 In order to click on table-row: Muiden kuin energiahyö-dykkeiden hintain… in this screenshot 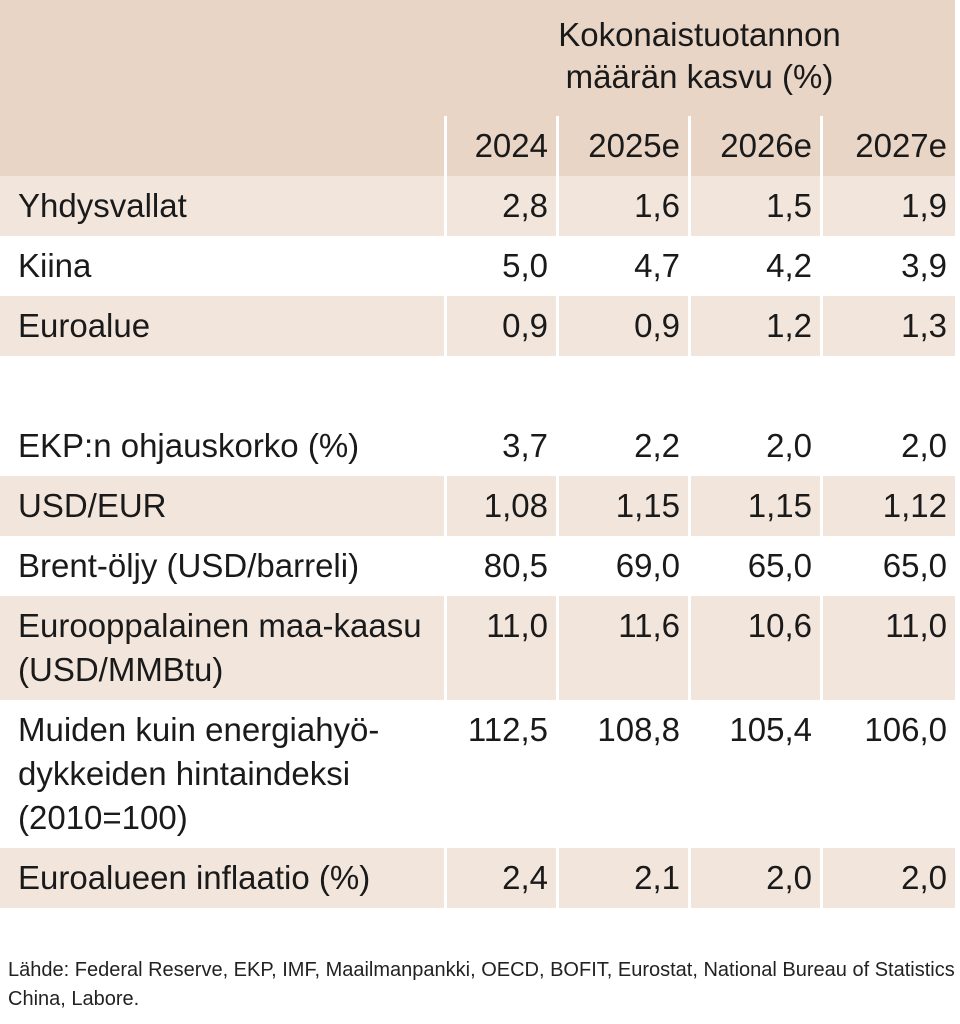, I will do `click(477, 774)`.